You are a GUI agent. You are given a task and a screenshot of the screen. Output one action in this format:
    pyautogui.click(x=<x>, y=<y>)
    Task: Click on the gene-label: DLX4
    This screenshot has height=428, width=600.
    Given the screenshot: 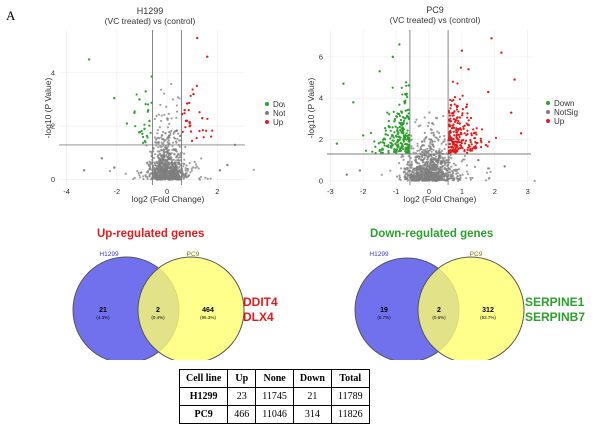 What is the action you would take?
    pyautogui.click(x=258, y=317)
    